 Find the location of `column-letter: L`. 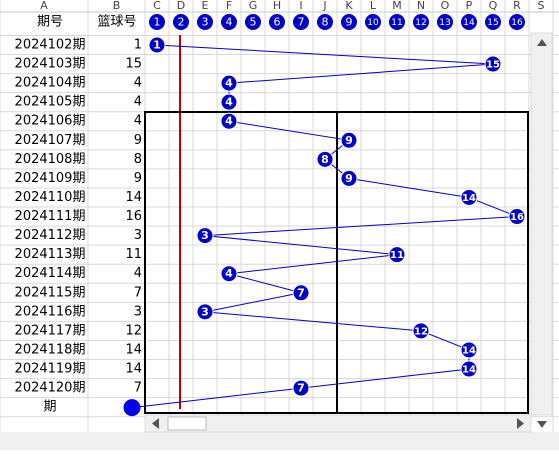

column-letter: L is located at coordinates (373, 6).